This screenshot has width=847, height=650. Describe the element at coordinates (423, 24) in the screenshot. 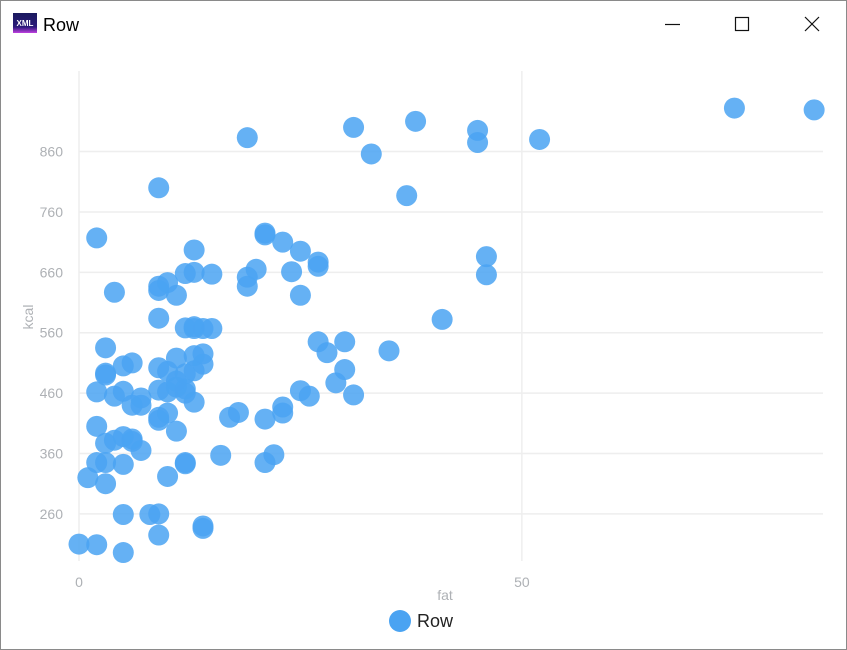

I see `title-bar: XML Row` at that location.